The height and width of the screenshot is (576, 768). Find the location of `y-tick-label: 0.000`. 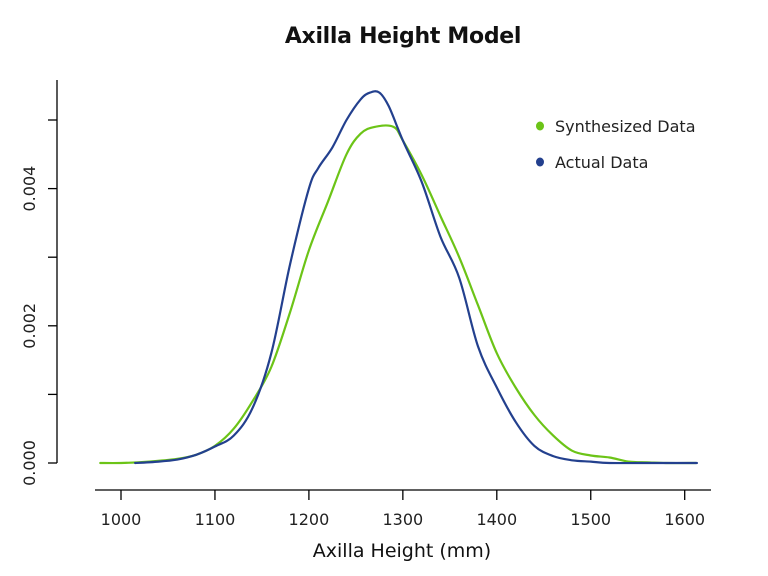

y-tick-label: 0.000 is located at coordinates (29, 463).